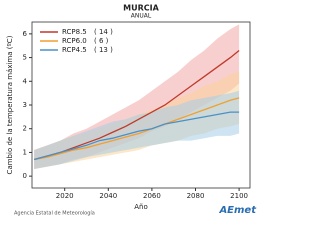 Image resolution: width=320 pixels, height=240 pixels. Describe the element at coordinates (103, 32) in the screenshot. I see `legend-count: ( 14 )` at that location.